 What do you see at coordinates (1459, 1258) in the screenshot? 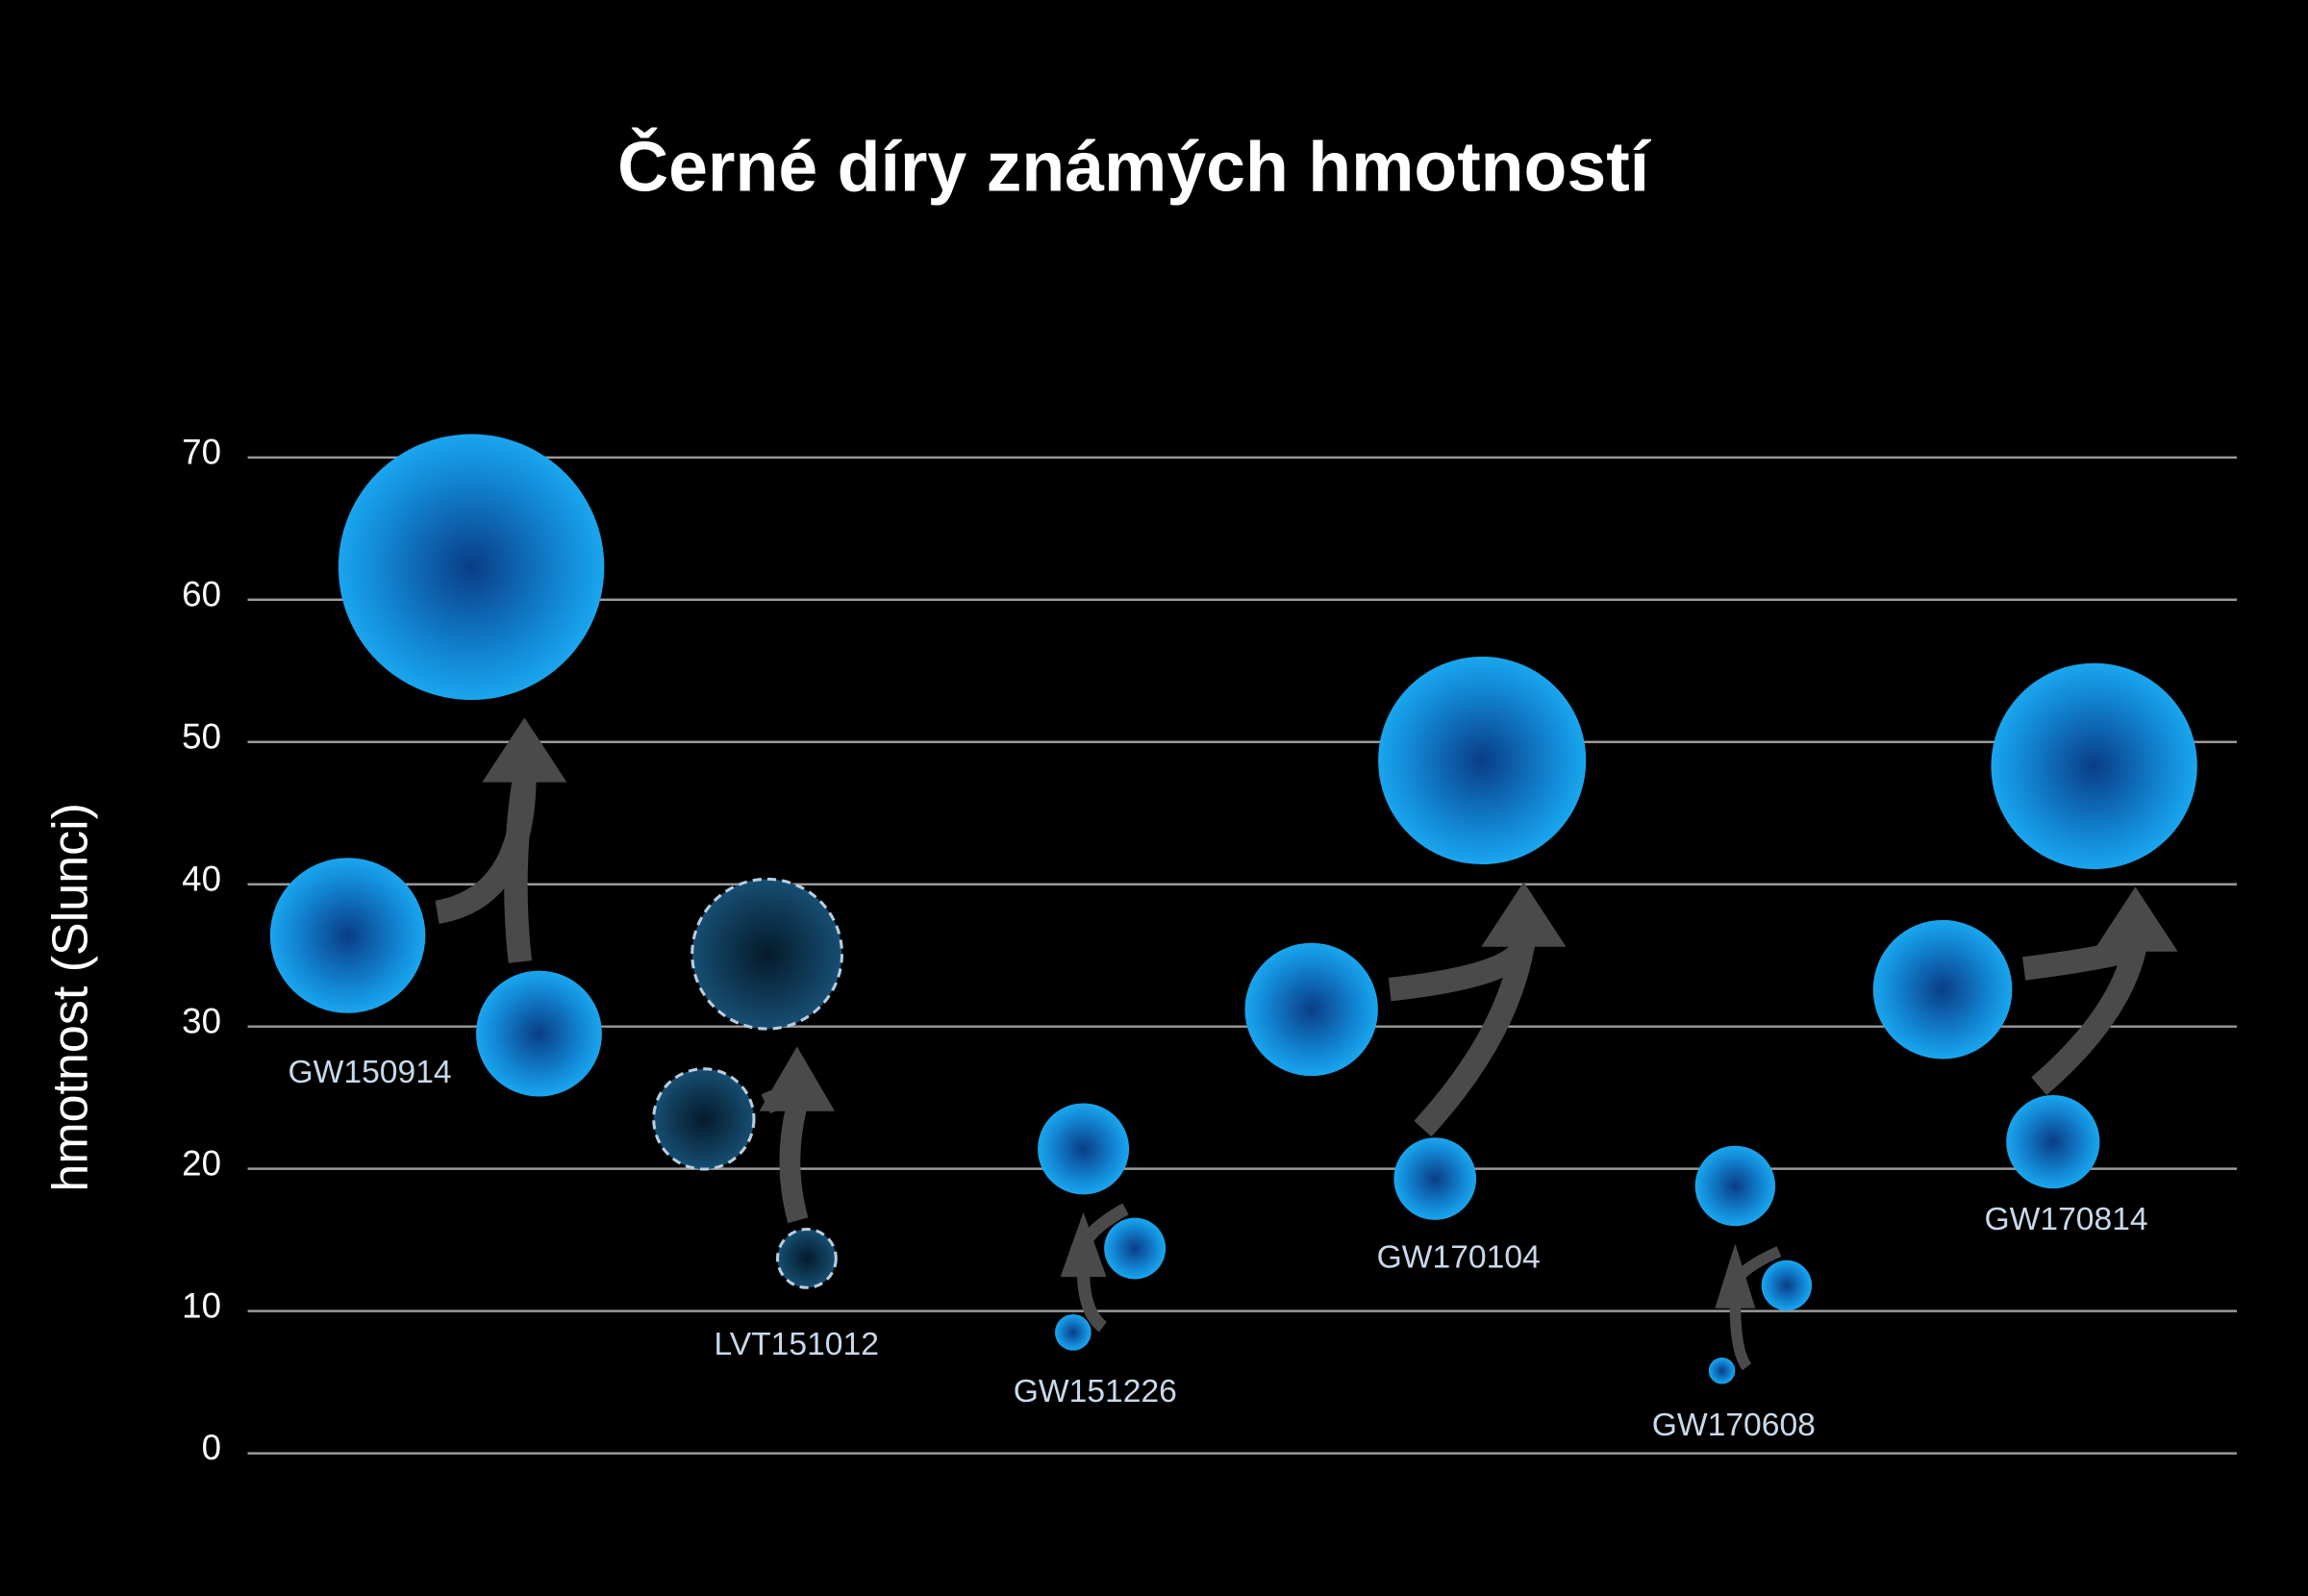
I see `event-label: GW170104` at bounding box center [1459, 1258].